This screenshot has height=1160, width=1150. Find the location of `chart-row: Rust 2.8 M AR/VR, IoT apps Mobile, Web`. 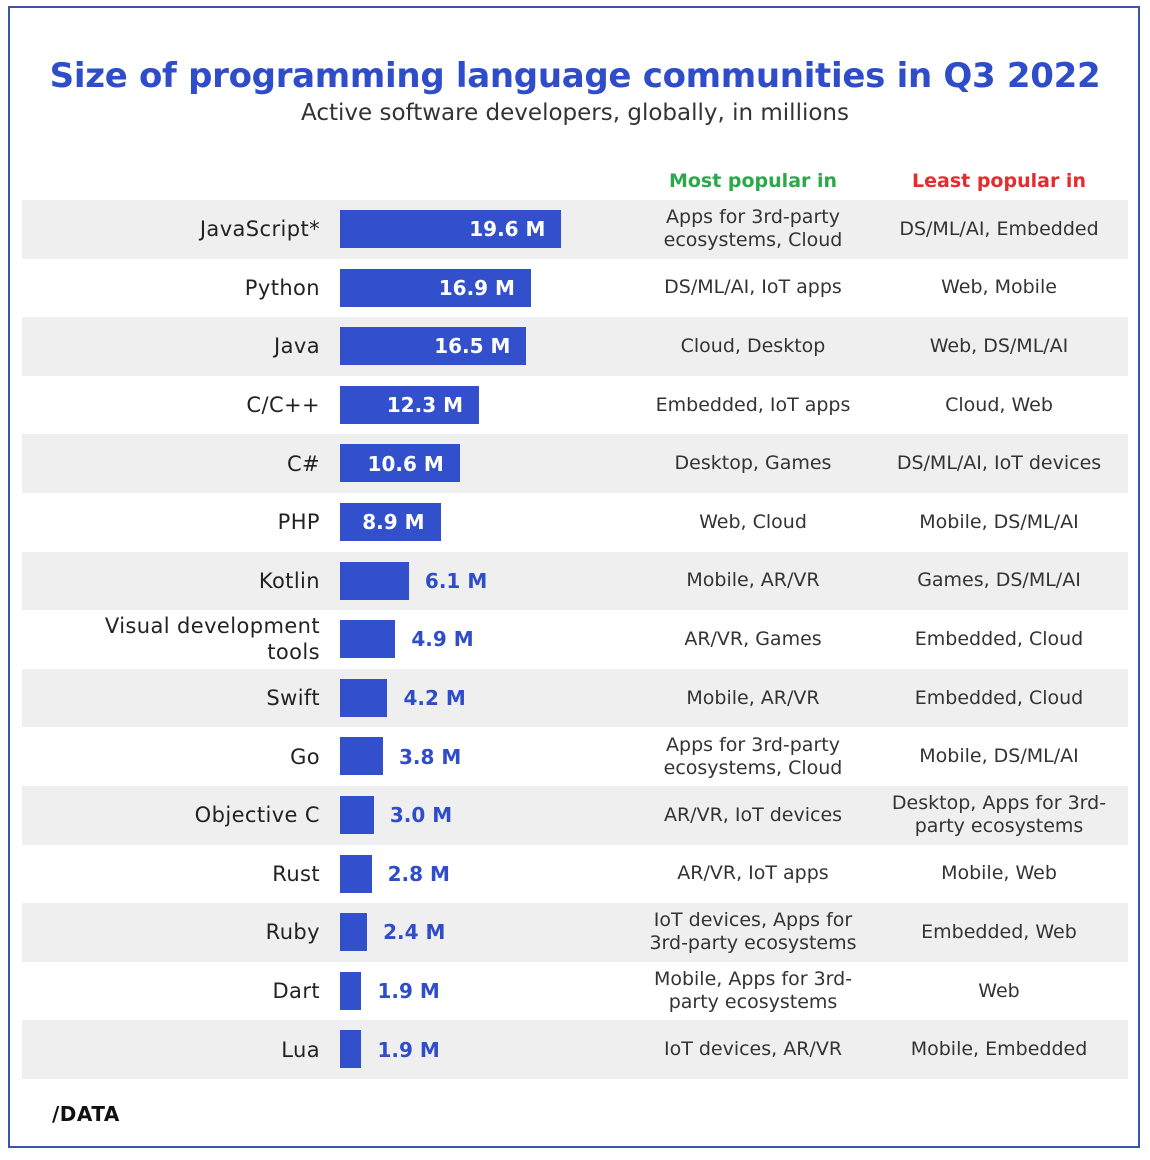

chart-row: Rust 2.8 M AR/VR, IoT apps Mobile, Web is located at coordinates (575, 874).